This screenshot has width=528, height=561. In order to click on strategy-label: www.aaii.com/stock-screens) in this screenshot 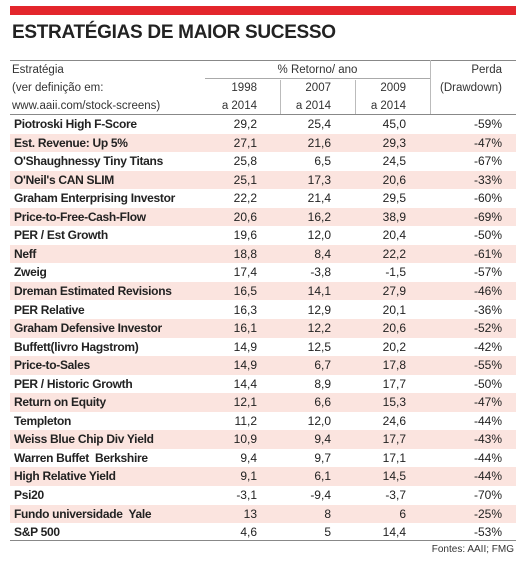, I will do `click(86, 106)`.